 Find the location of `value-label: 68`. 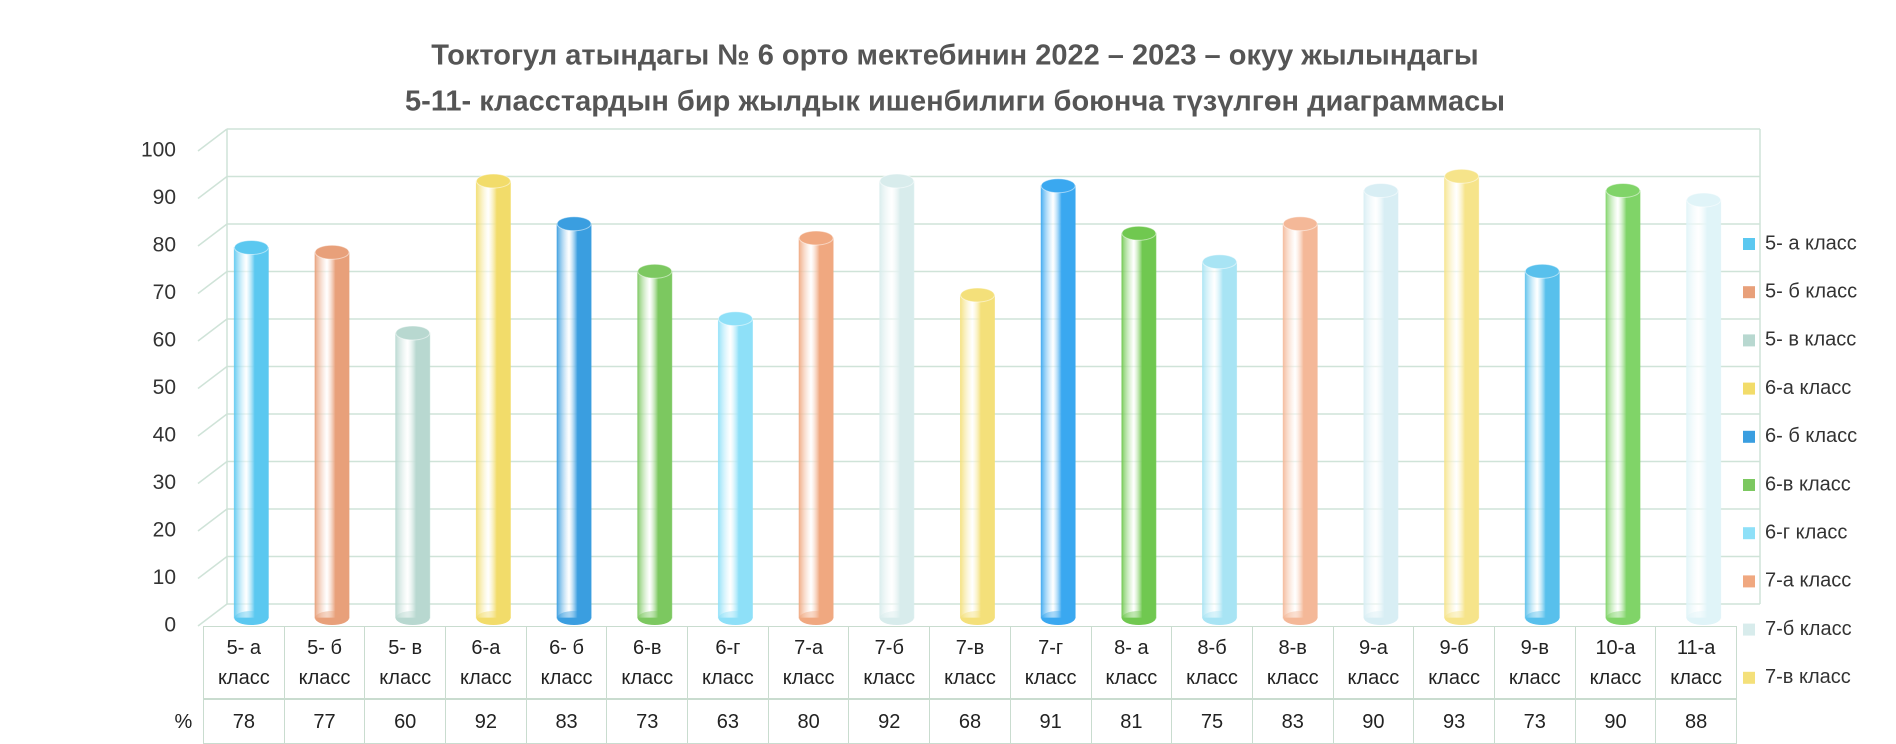

value-label: 68 is located at coordinates (970, 721).